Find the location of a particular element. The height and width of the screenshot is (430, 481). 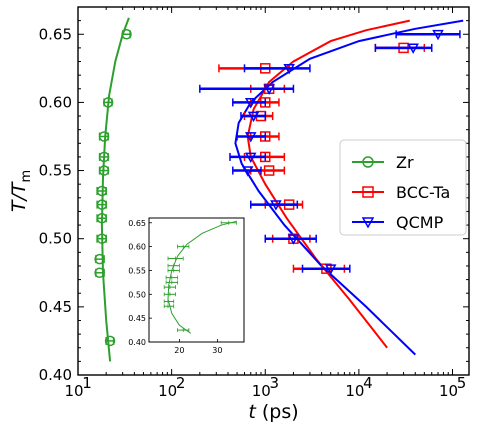

legend-box is located at coordinates (403, 187).